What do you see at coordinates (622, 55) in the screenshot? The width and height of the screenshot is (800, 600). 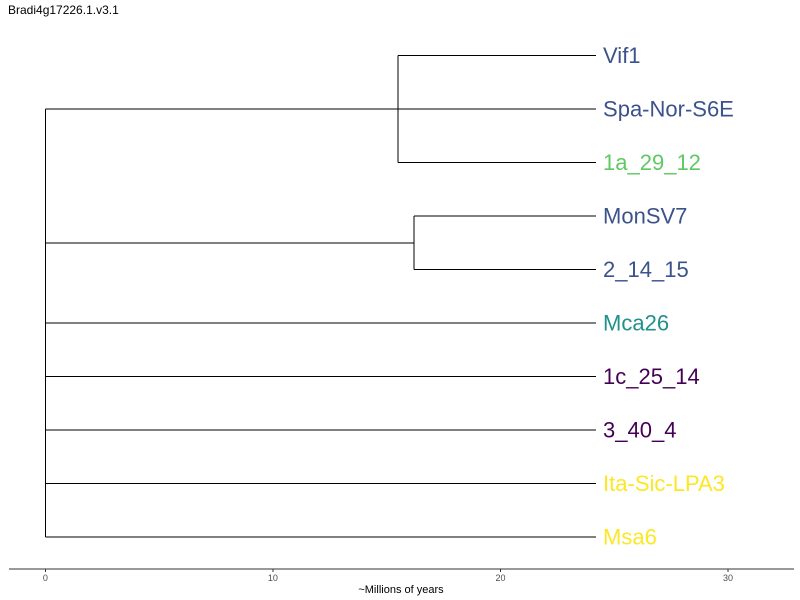 I see `tip-label: Vif1` at bounding box center [622, 55].